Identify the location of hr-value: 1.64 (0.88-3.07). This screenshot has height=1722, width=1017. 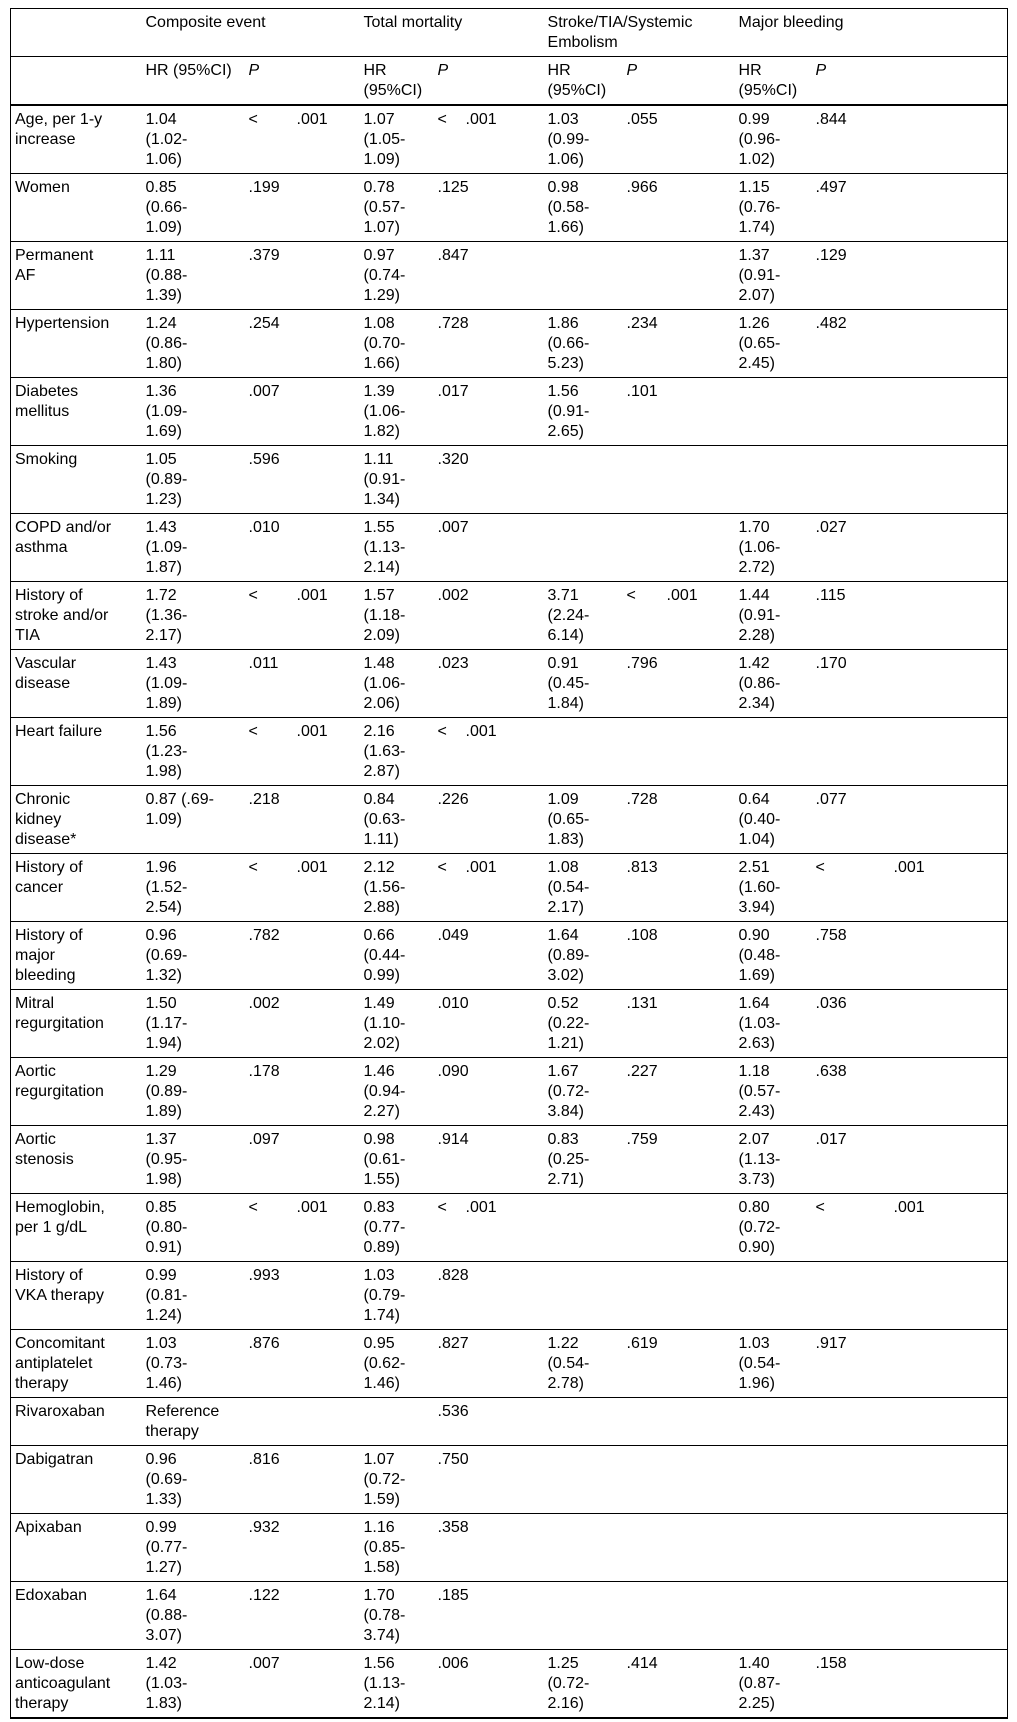
(166, 1615).